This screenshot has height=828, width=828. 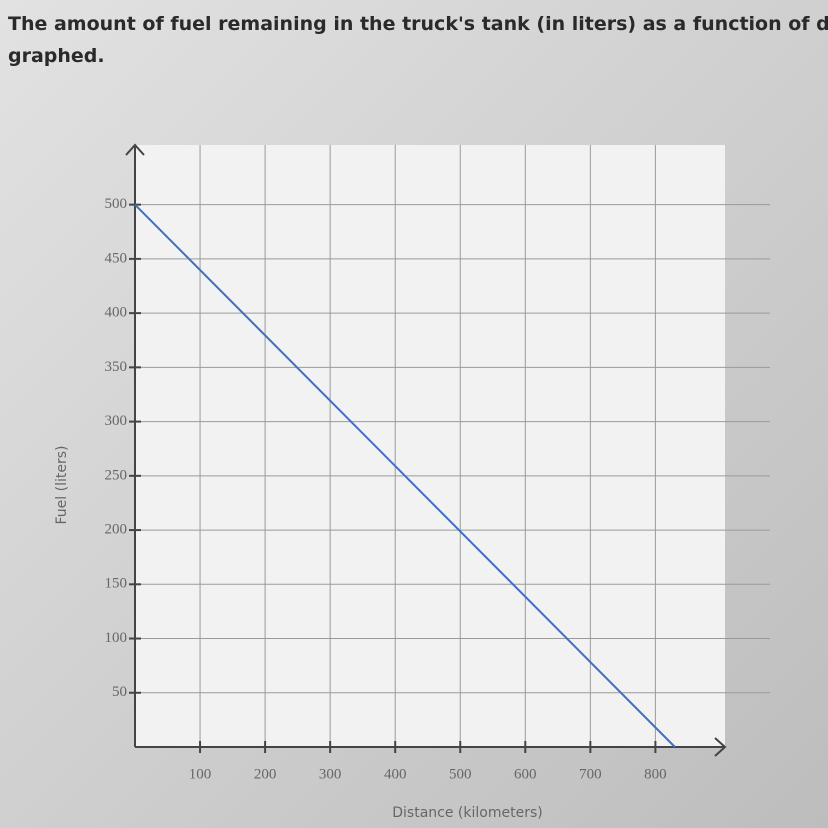 What do you see at coordinates (655, 774) in the screenshot?
I see `x-tick-label: 800` at bounding box center [655, 774].